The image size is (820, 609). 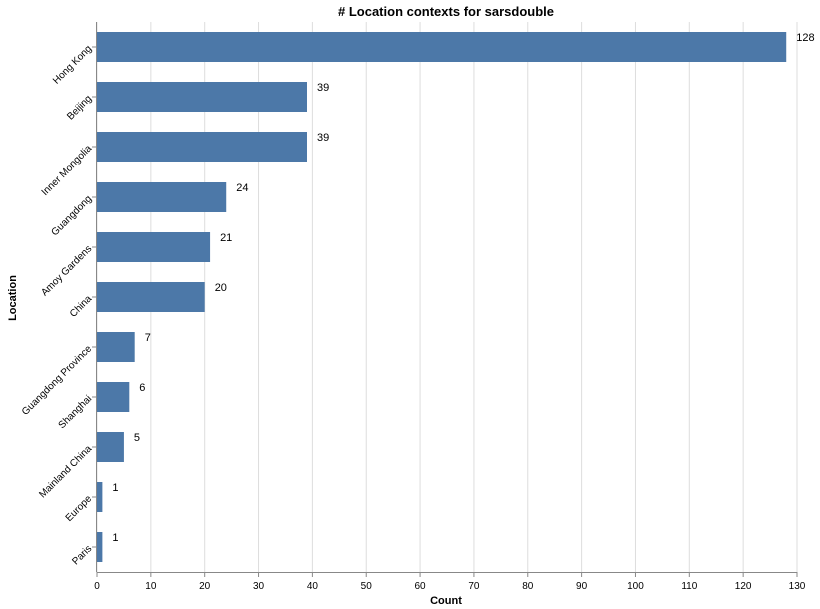 What do you see at coordinates (79, 508) in the screenshot?
I see `y-tick-label: Europe` at bounding box center [79, 508].